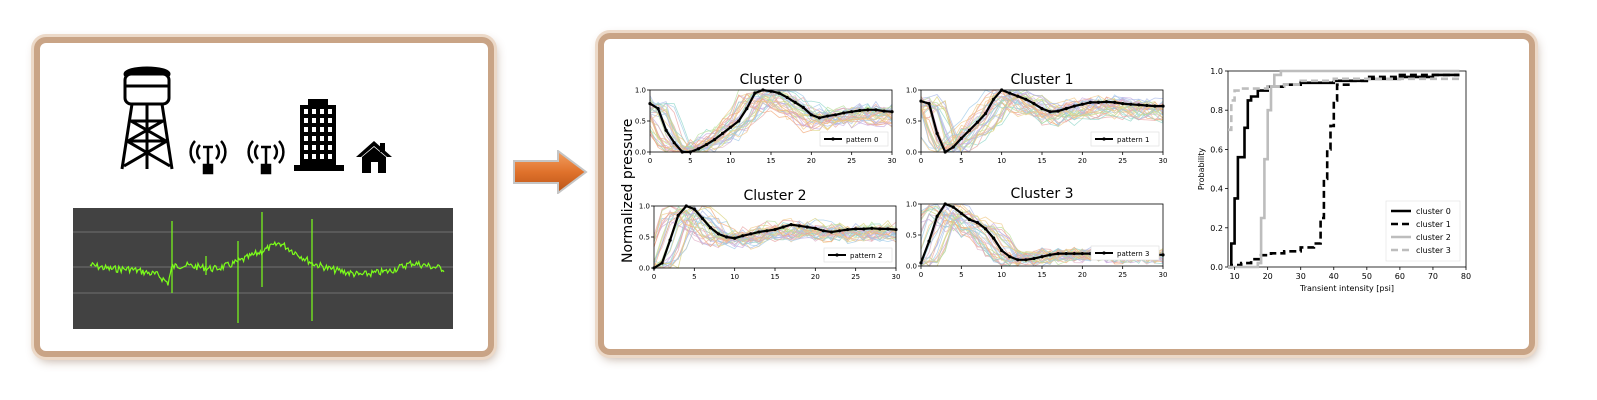  I want to click on building-icon, so click(319, 135).